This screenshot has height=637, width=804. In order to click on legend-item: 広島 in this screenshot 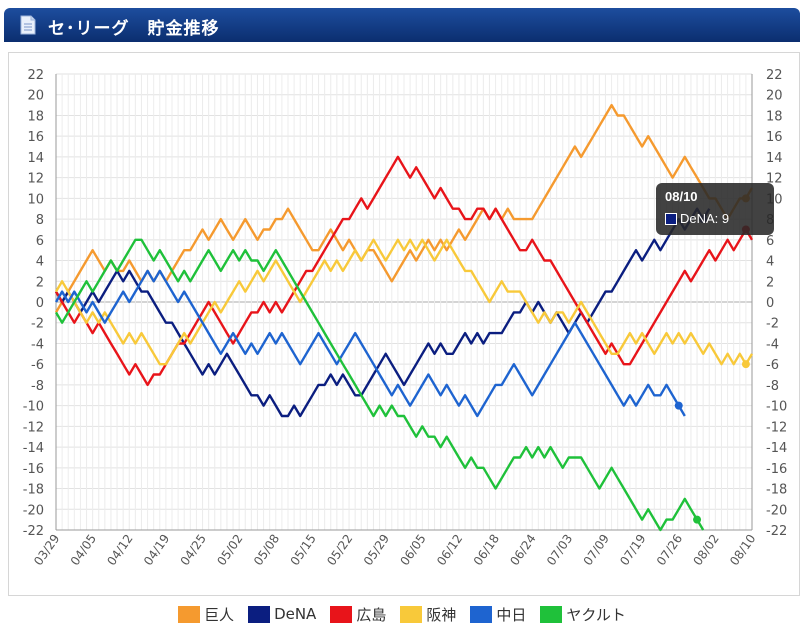, I will do `click(358, 614)`.